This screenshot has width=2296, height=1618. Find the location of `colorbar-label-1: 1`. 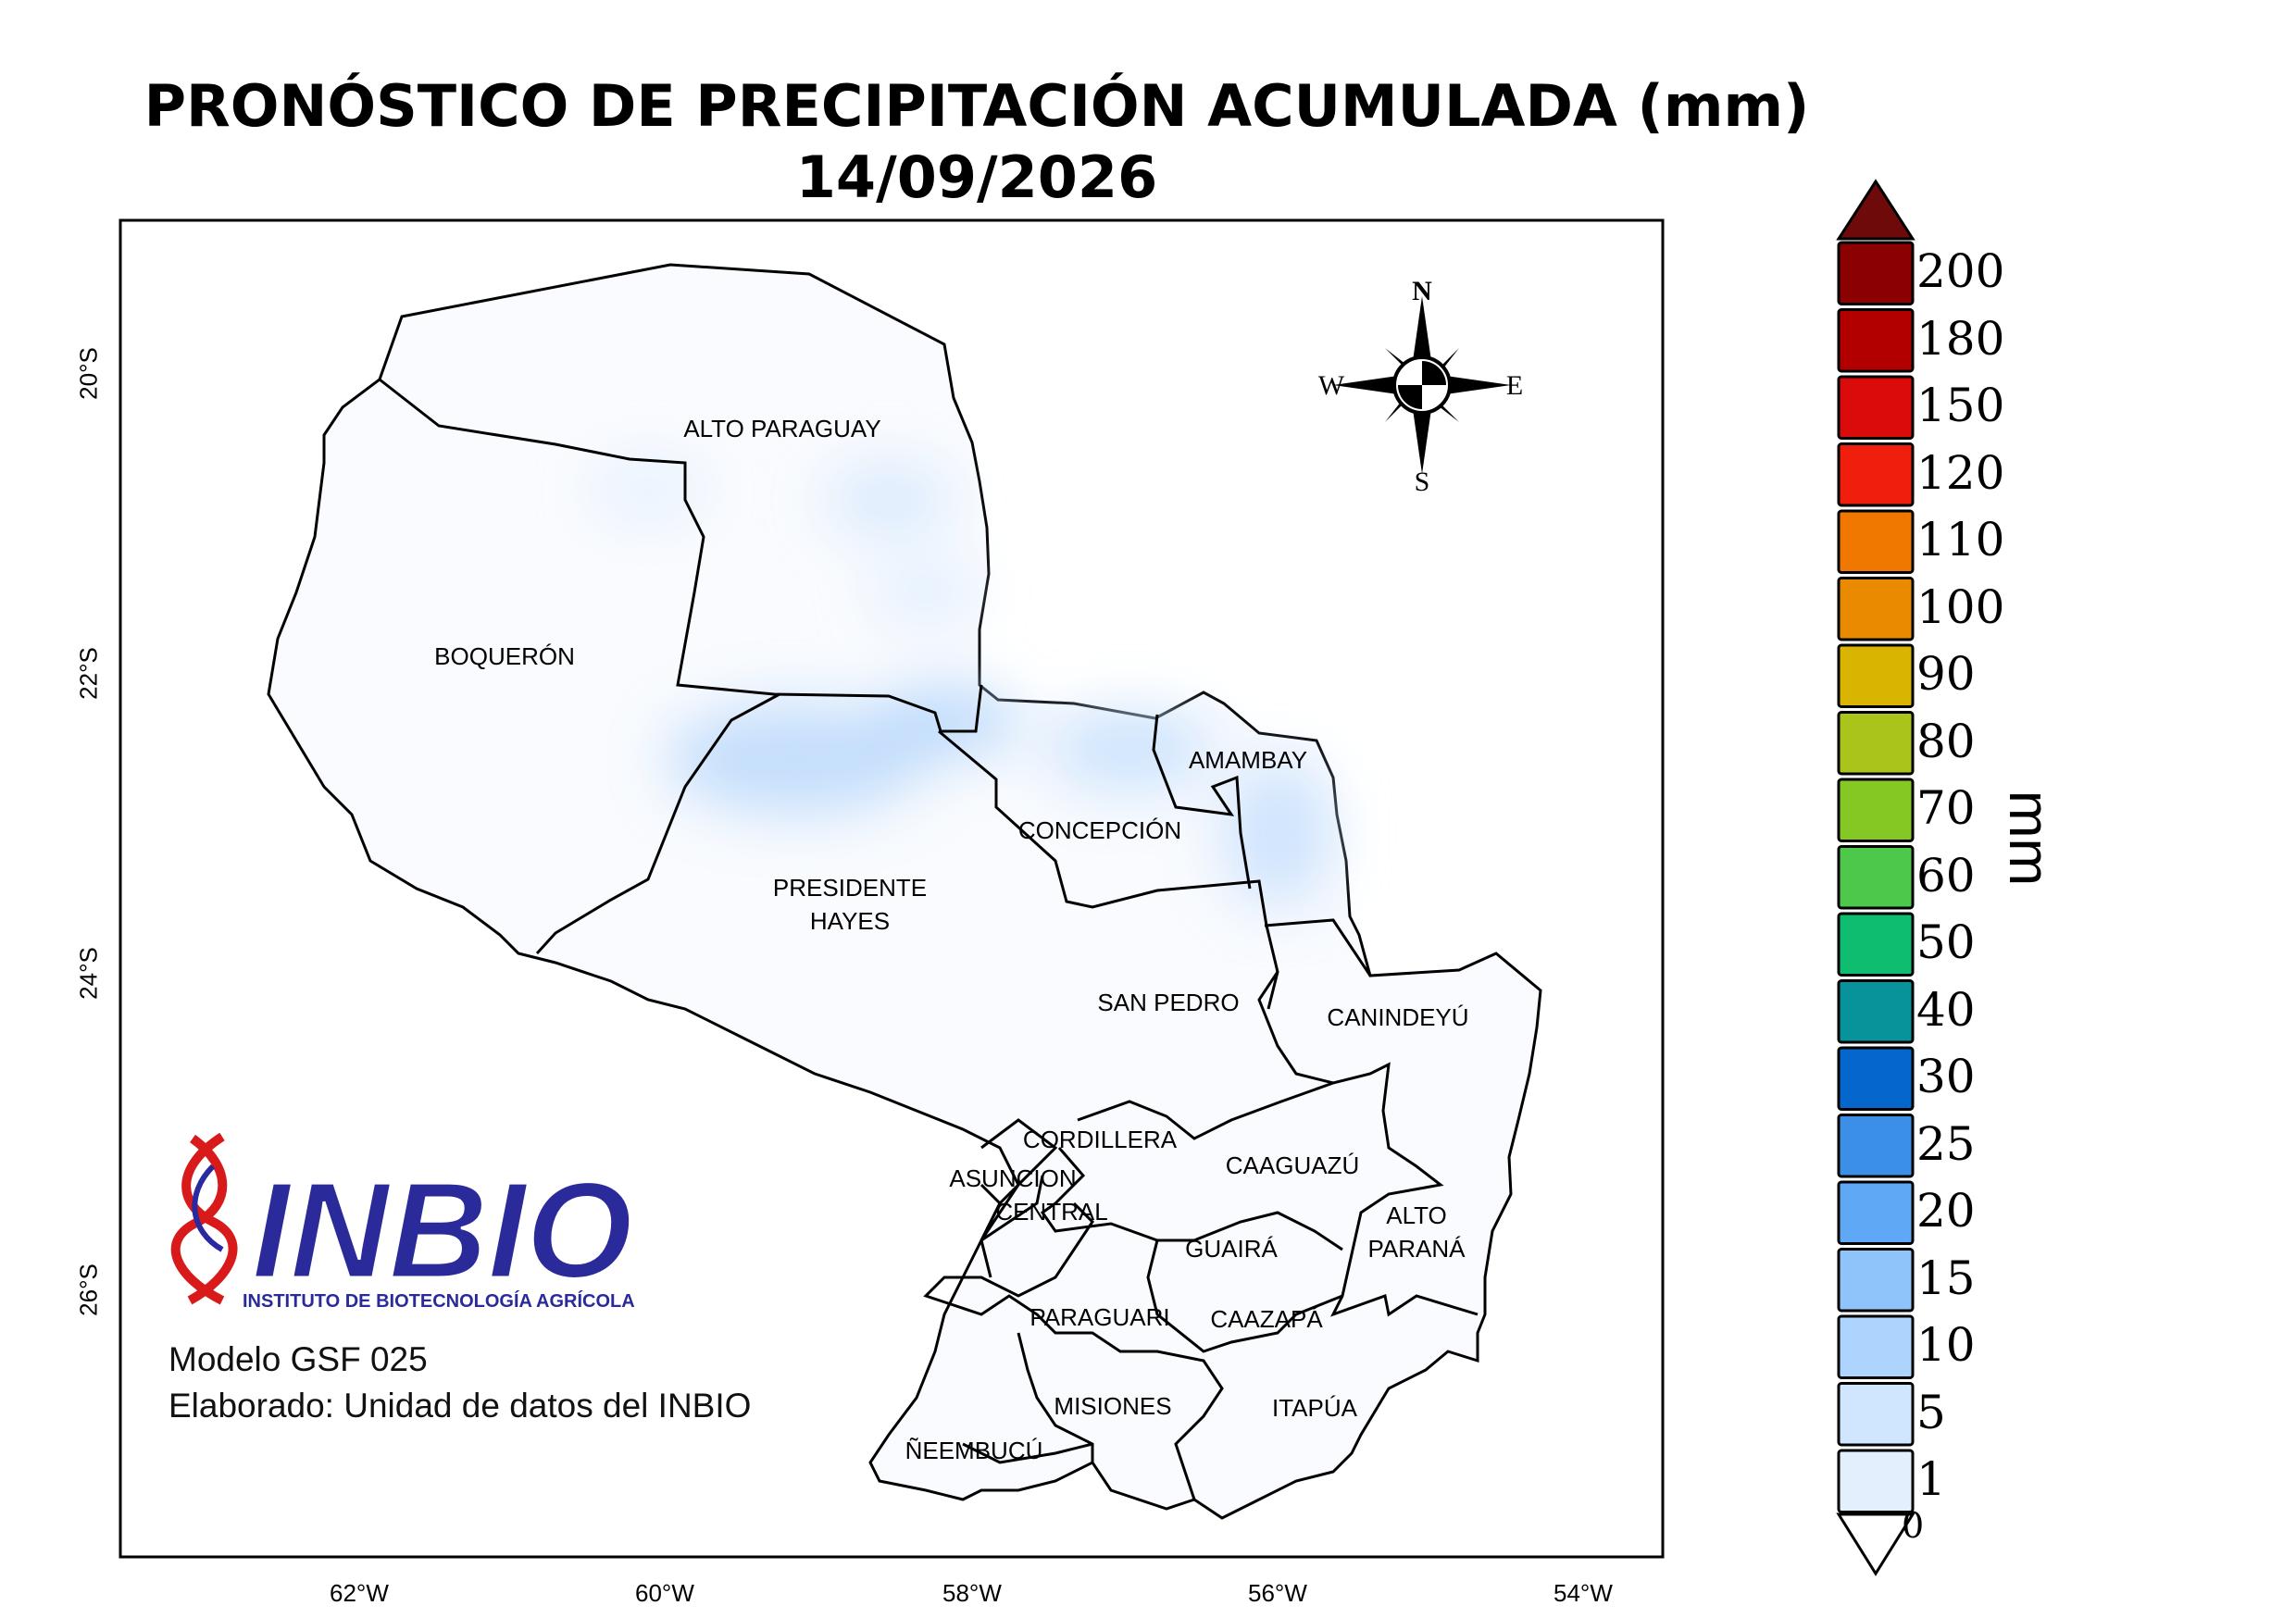

colorbar-label-1: 1 is located at coordinates (1931, 1479).